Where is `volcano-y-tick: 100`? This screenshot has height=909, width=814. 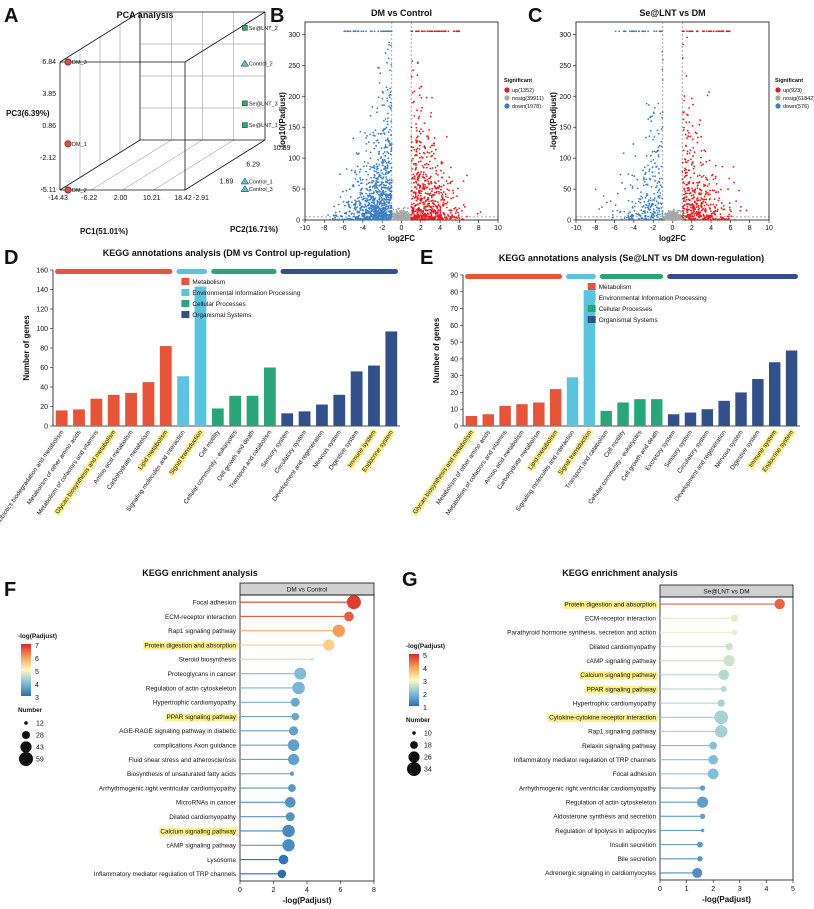
volcano-y-tick: 100 is located at coordinates (565, 159).